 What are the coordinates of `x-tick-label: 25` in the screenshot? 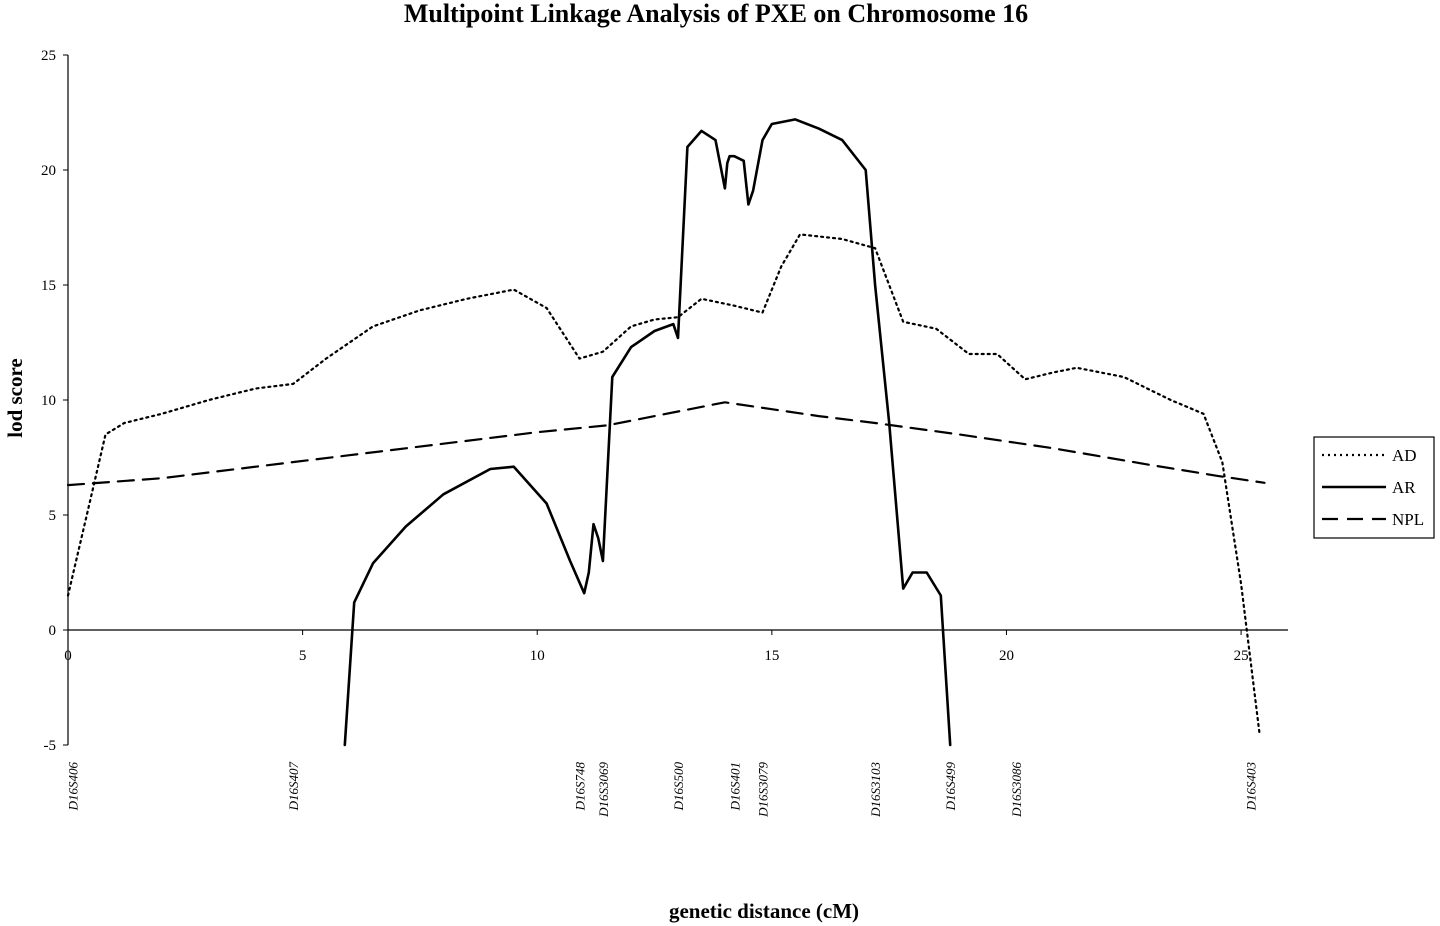 It's located at (1241, 656).